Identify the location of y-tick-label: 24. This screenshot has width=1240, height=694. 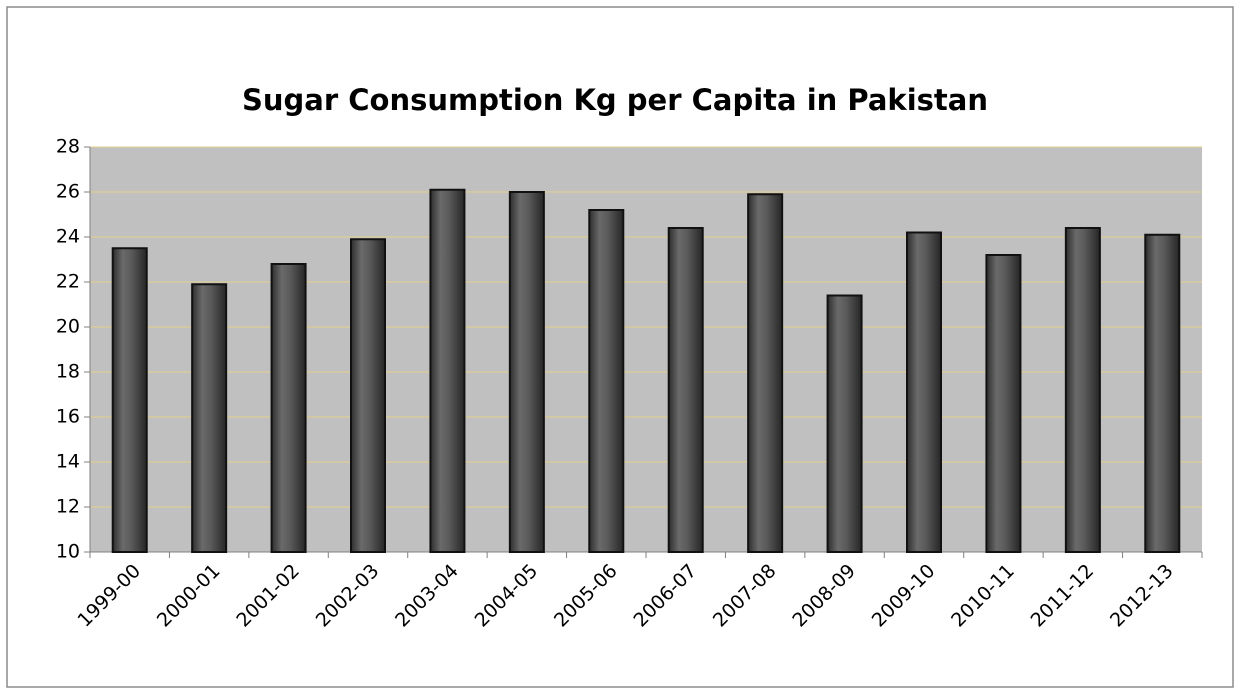
(68, 237).